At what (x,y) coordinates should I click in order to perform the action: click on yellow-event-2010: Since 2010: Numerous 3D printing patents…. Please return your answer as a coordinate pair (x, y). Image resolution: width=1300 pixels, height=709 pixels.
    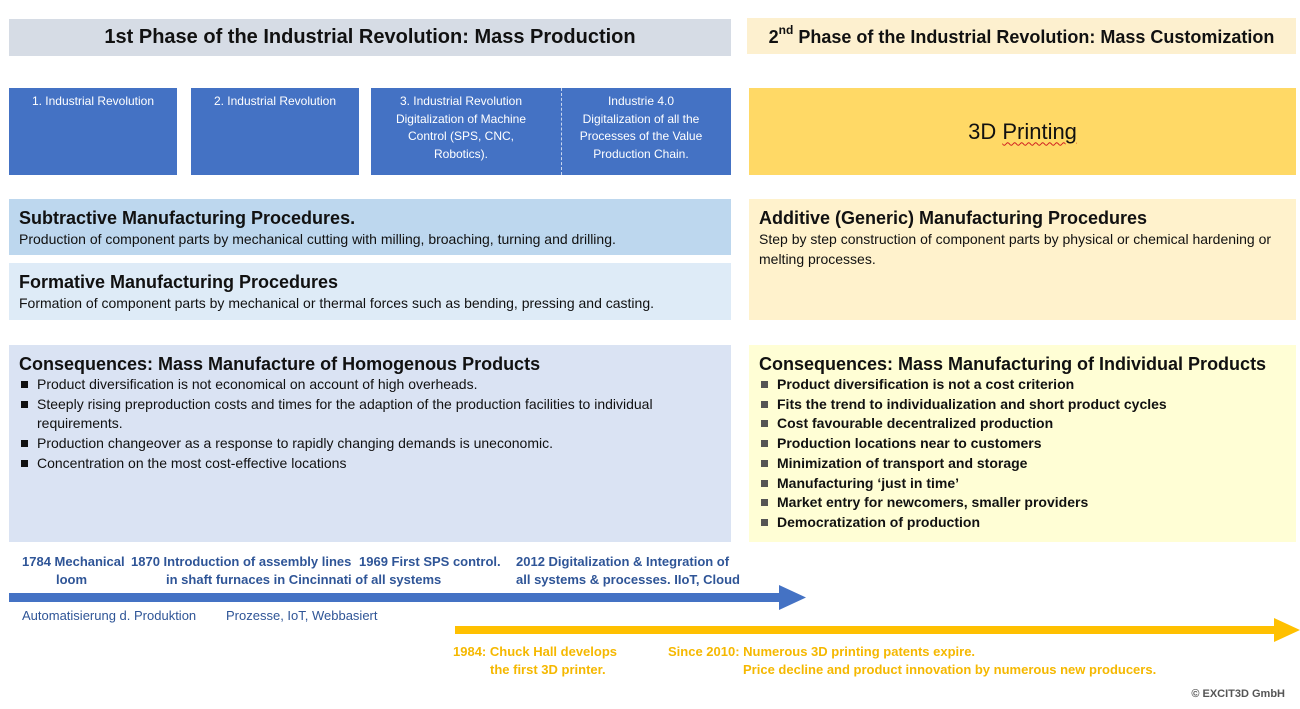
    Looking at the image, I should click on (912, 661).